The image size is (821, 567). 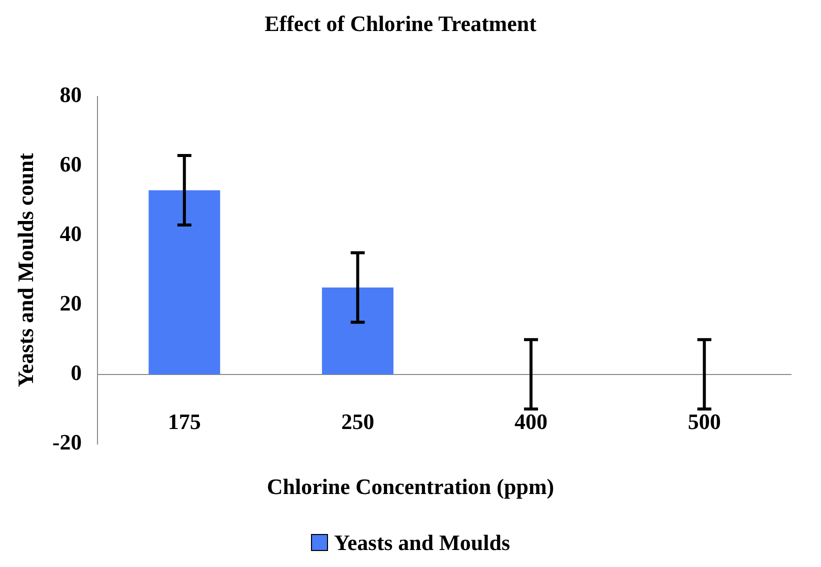 What do you see at coordinates (71, 95) in the screenshot?
I see `y-tick-label: 80` at bounding box center [71, 95].